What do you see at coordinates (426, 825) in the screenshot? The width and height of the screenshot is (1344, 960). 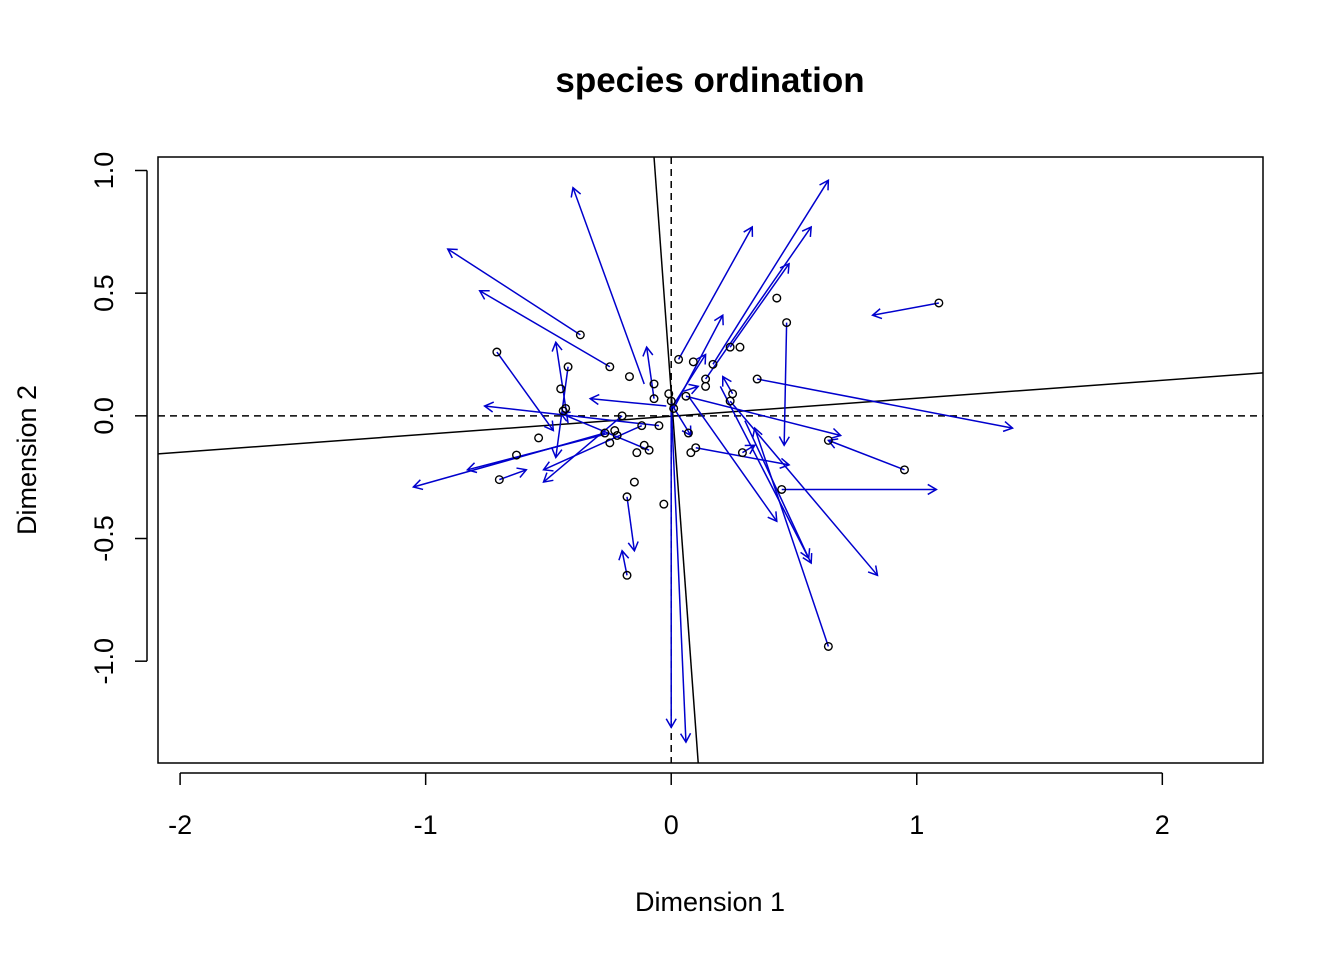 I see `x-tick-label: -1` at bounding box center [426, 825].